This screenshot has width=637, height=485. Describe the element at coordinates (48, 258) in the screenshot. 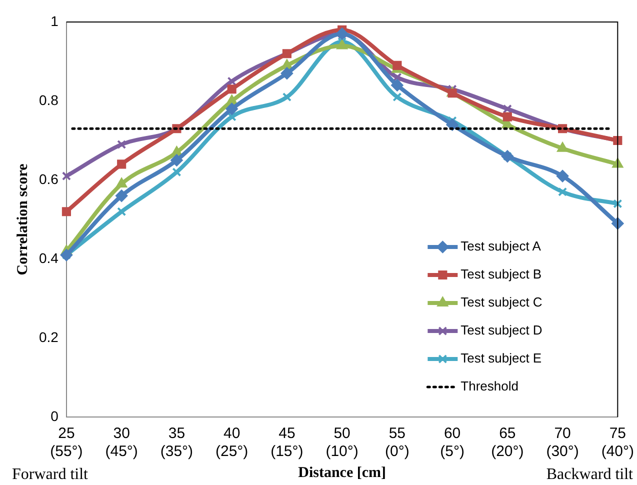

I see `y-tick-label: 0.4` at that location.